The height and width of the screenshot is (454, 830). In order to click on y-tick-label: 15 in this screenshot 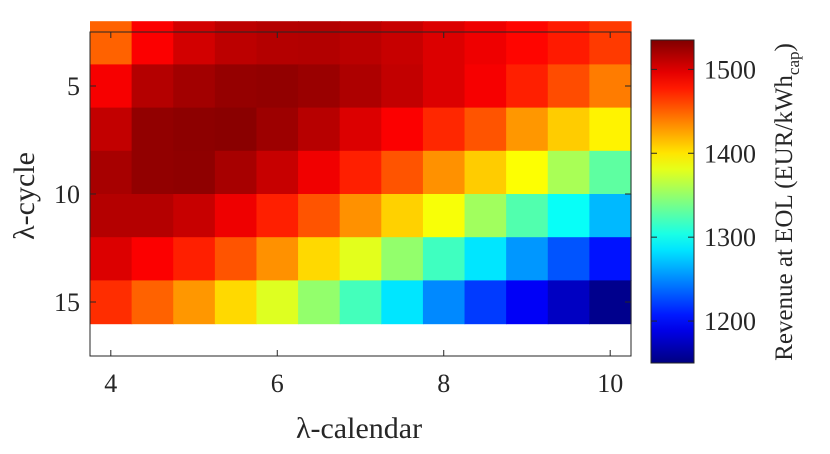, I will do `click(67, 302)`.